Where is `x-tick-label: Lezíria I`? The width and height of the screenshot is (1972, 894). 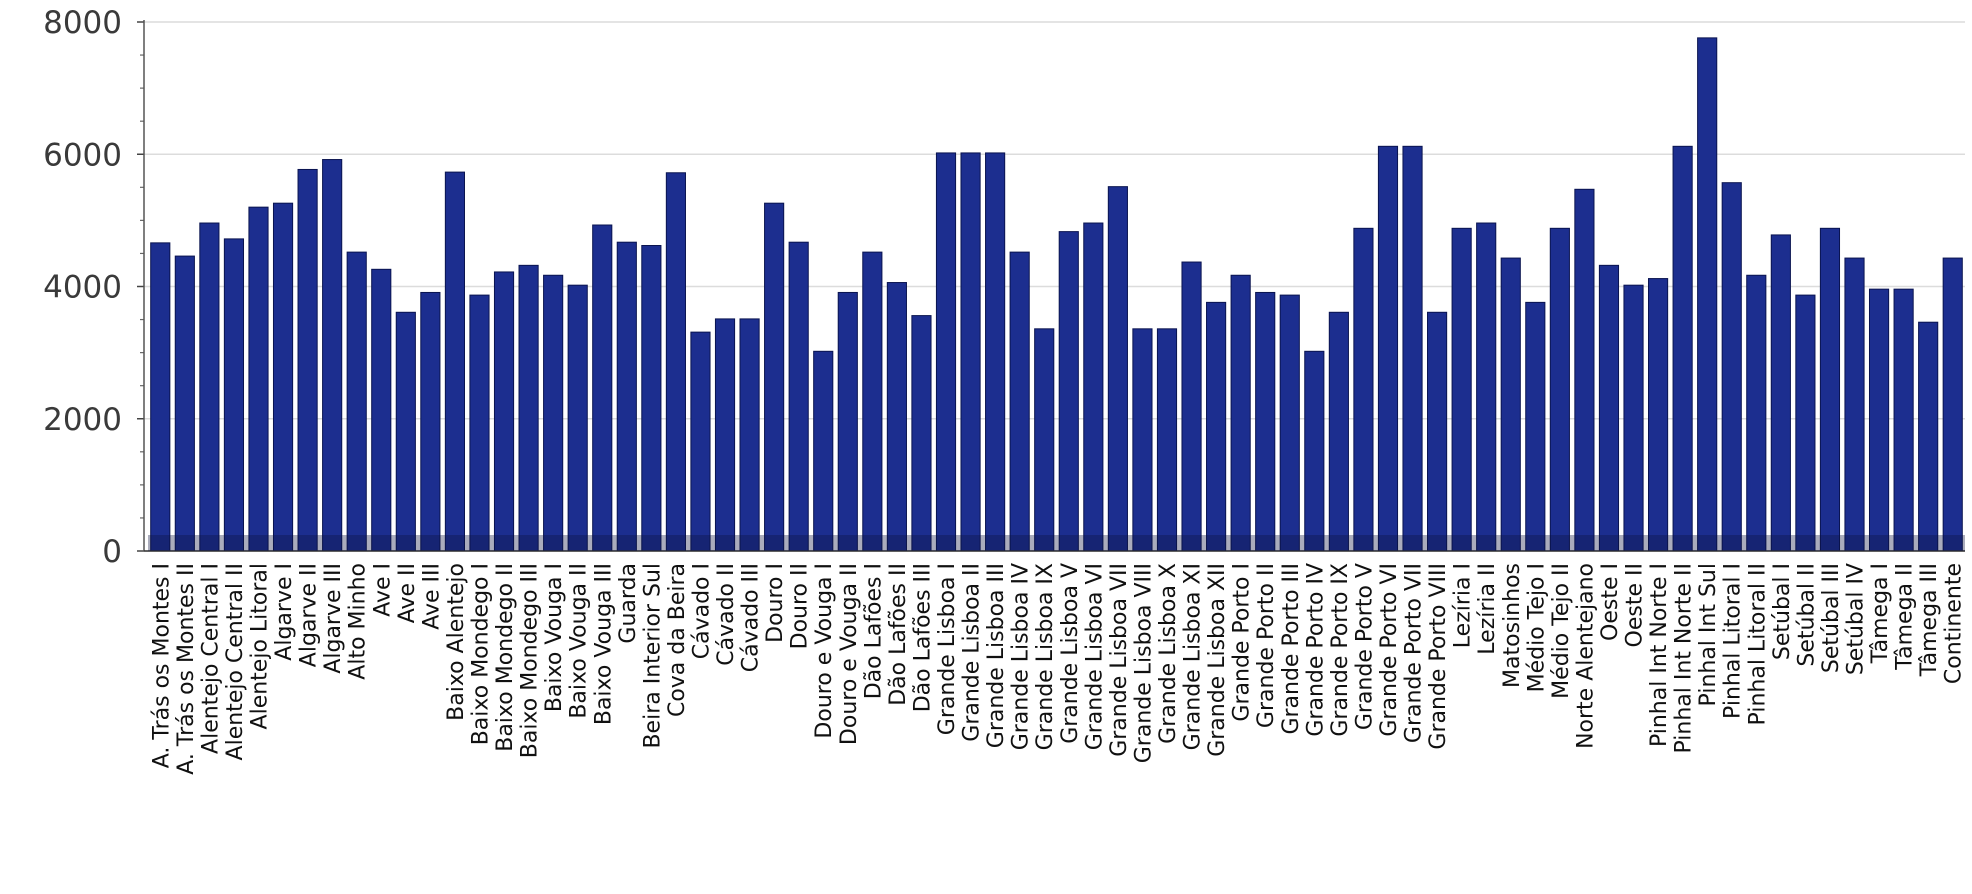
x-tick-label: Lezíria I is located at coordinates (1463, 605).